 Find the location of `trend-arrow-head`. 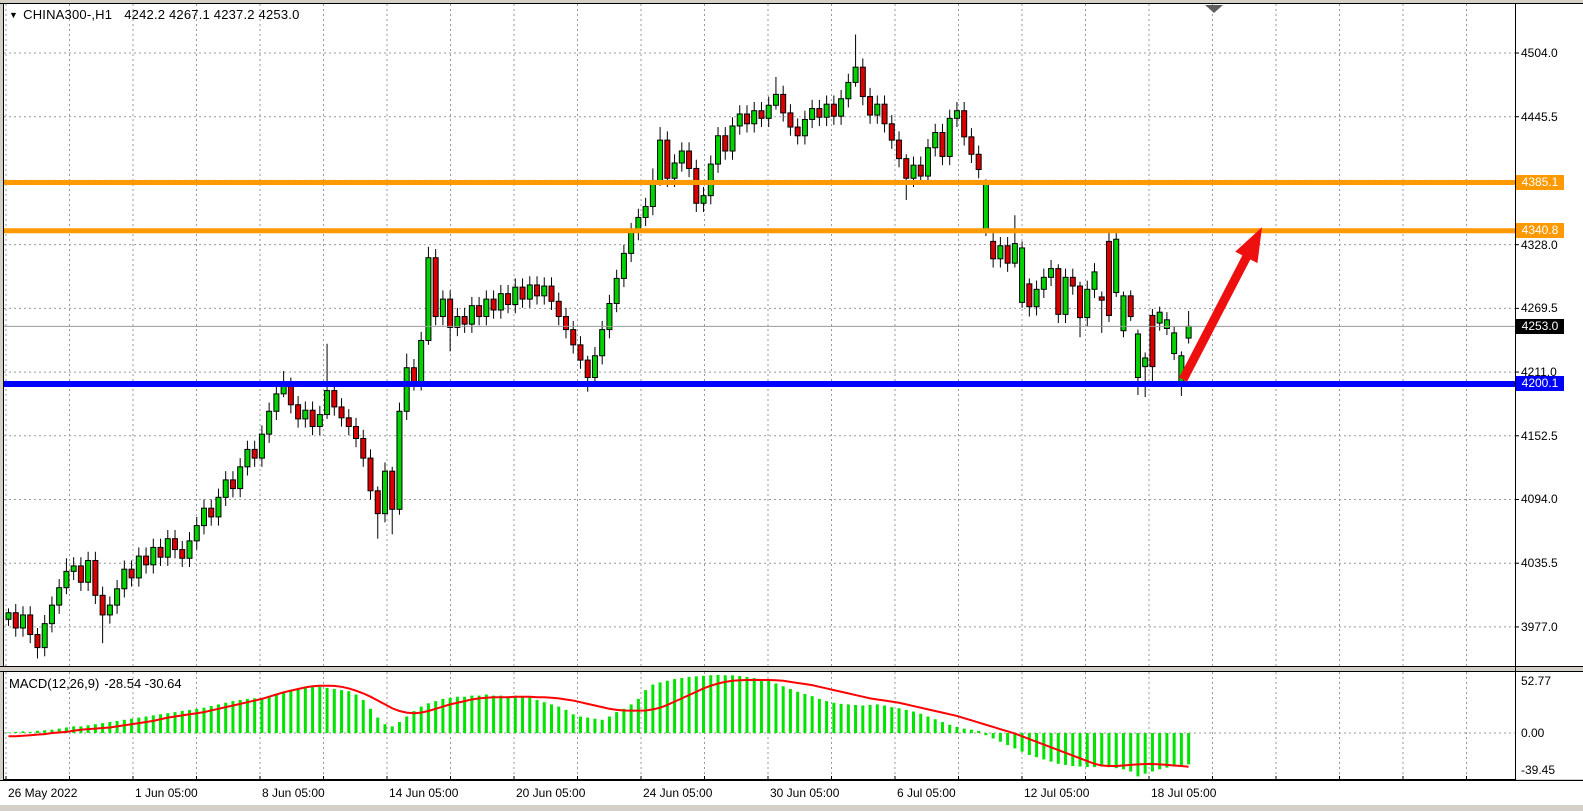

trend-arrow-head is located at coordinates (1248, 245).